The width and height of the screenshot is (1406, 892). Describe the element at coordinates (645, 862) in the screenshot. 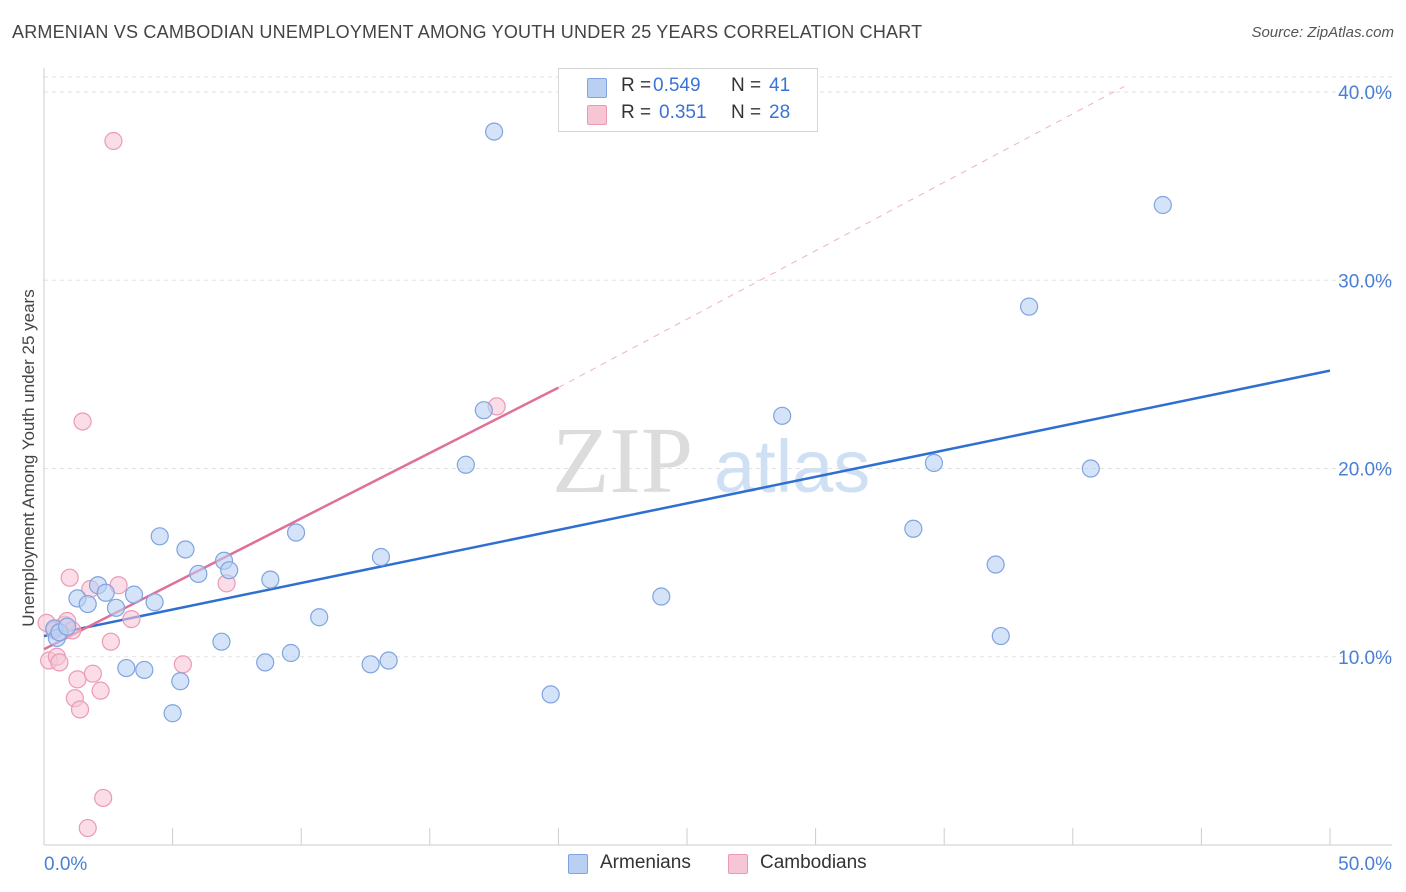

I see `legend-armenians-label: Armenians` at that location.